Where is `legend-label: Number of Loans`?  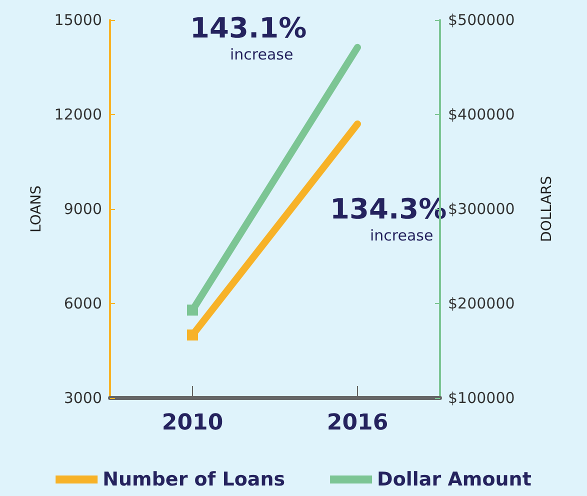 legend-label: Number of Loans is located at coordinates (194, 479).